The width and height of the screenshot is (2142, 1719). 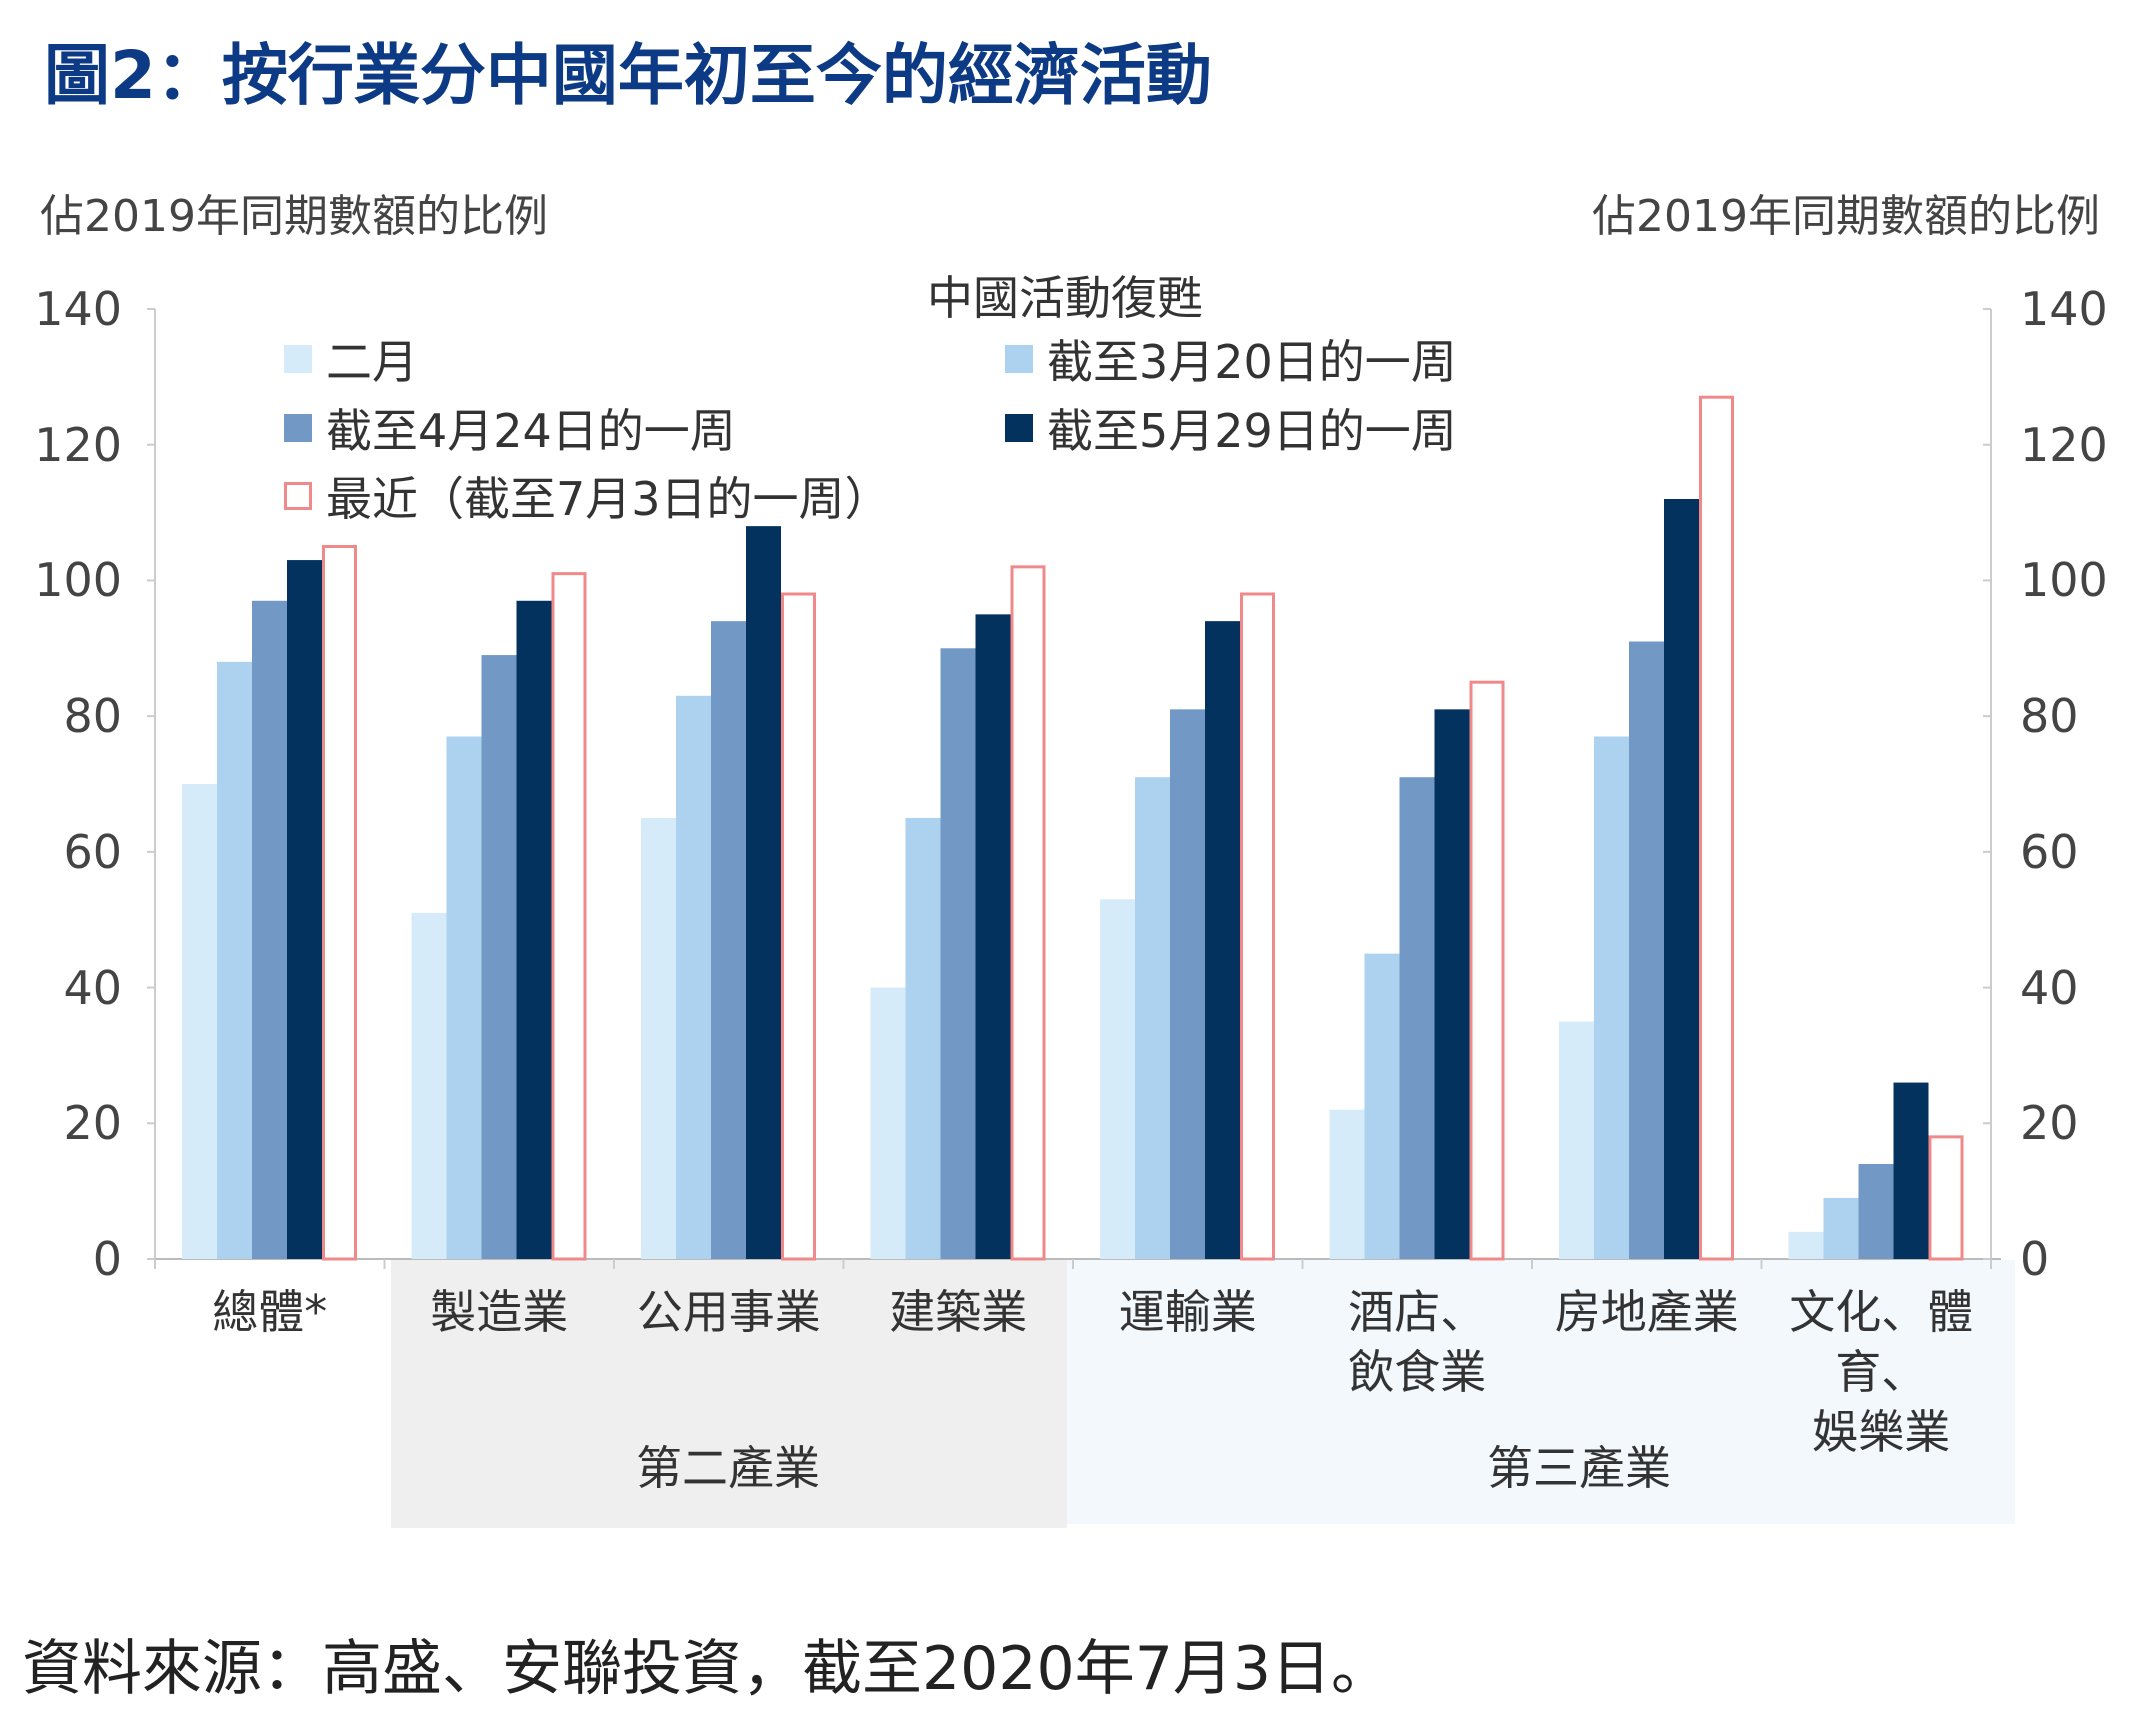 I want to click on legend-item: 截至3月20日的一周, so click(x=1231, y=359).